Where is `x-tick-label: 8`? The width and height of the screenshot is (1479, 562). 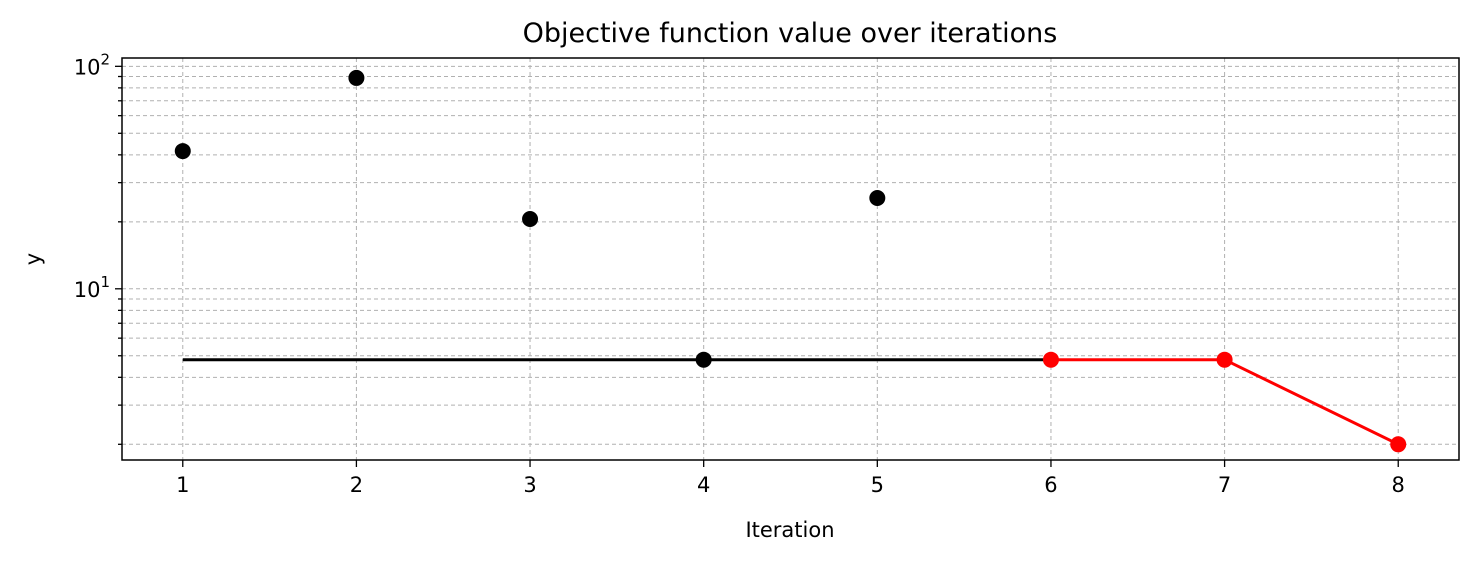 x-tick-label: 8 is located at coordinates (1398, 485).